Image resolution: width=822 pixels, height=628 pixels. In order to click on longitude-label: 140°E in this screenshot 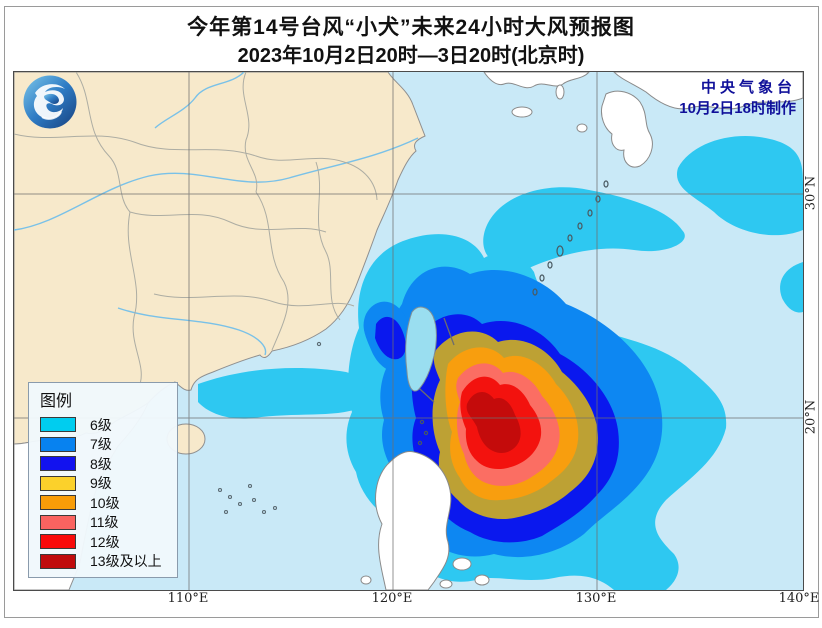, I will do `click(799, 598)`.